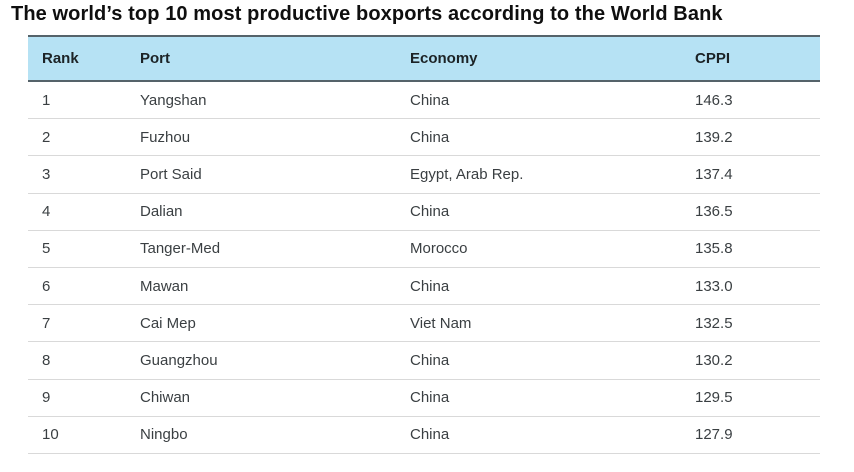 Image resolution: width=854 pixels, height=472 pixels. What do you see at coordinates (171, 174) in the screenshot?
I see `cell-port: Port Said` at bounding box center [171, 174].